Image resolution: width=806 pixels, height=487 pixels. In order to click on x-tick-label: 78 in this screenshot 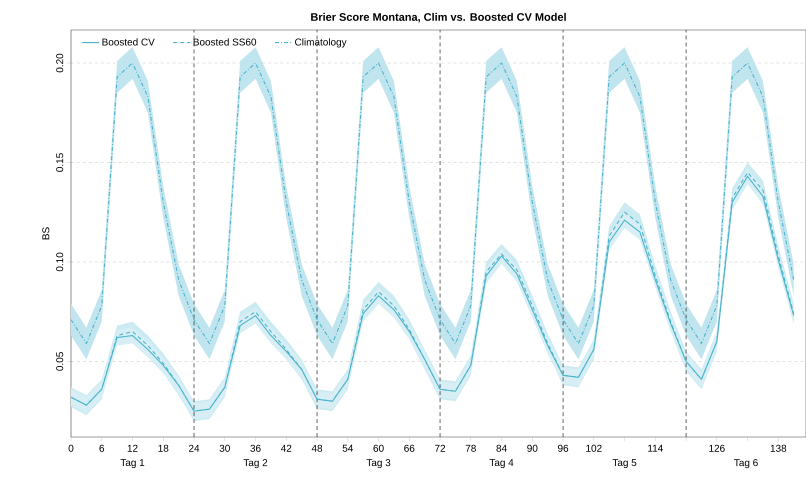, I will do `click(471, 448)`.